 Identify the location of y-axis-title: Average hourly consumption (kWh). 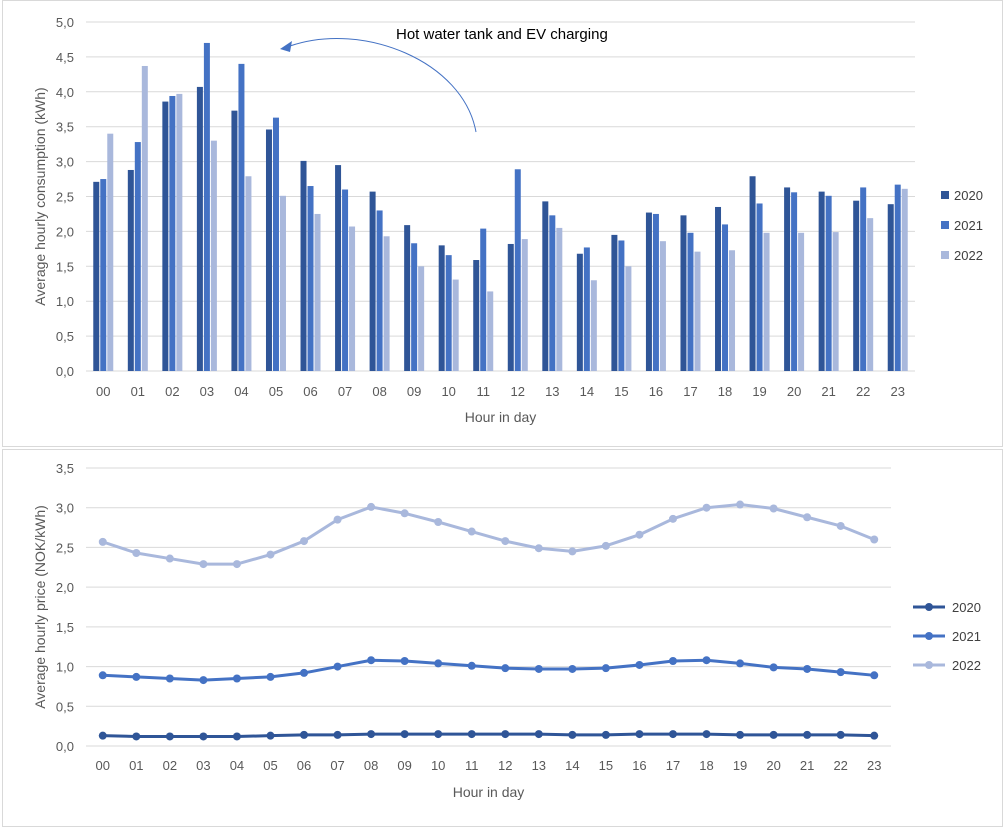
(40, 196).